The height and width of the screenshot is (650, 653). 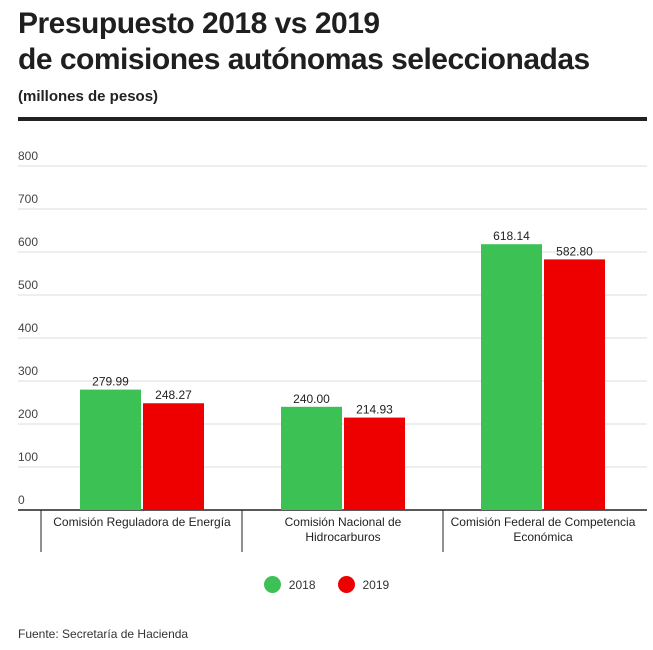 I want to click on y-tick-label: 800, so click(x=28, y=156).